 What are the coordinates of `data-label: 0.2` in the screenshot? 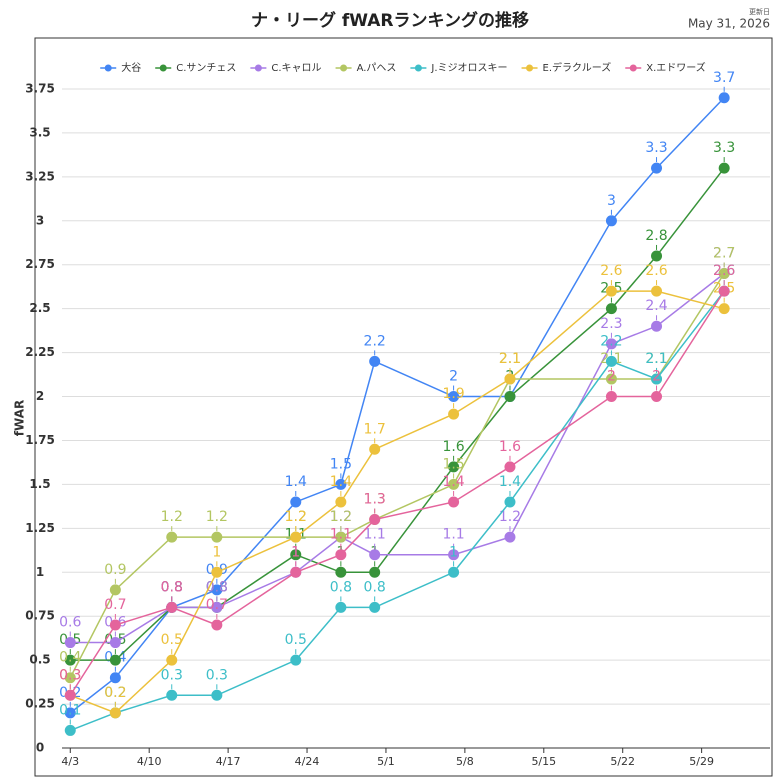 It's located at (115, 693).